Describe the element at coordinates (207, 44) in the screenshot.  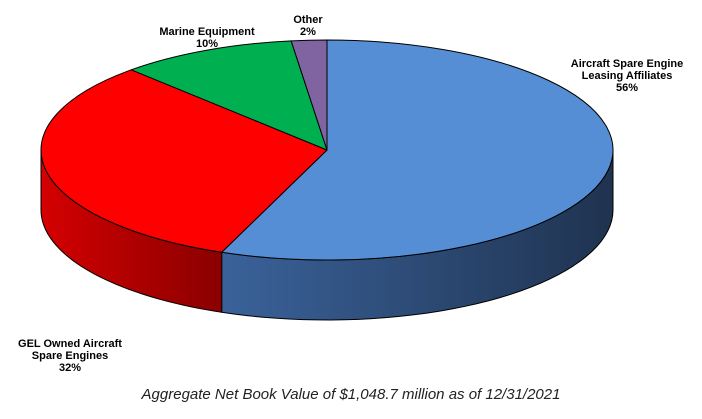
I see `slice-label-line: 10%` at that location.